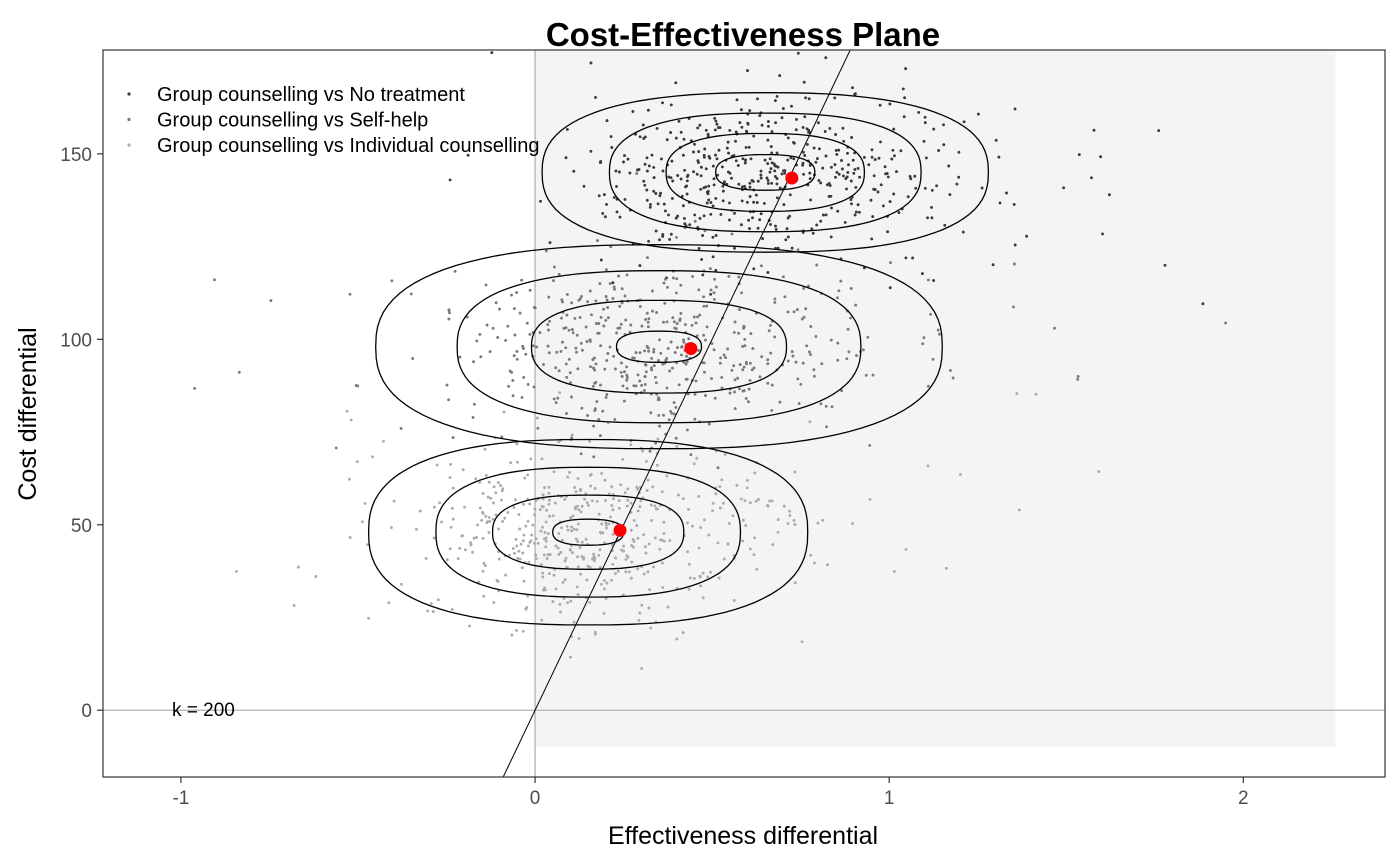  Describe the element at coordinates (180, 798) in the screenshot. I see `x-tick-label: -1` at that location.